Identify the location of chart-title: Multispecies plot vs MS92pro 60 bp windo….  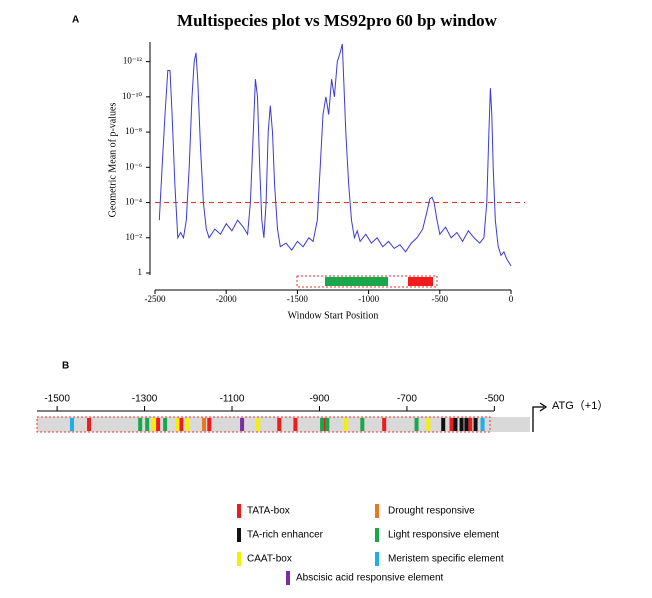
(337, 20).